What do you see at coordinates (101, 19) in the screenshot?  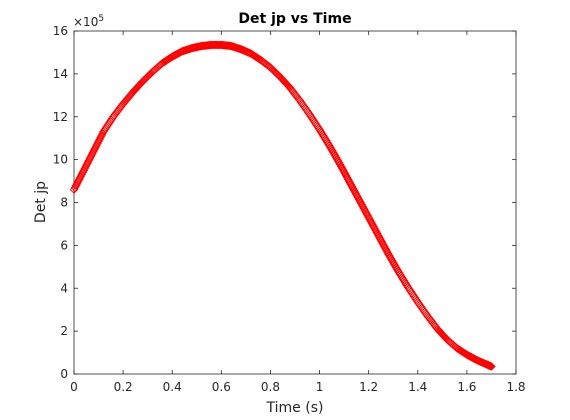 I see `y-exponent-power: 5` at bounding box center [101, 19].